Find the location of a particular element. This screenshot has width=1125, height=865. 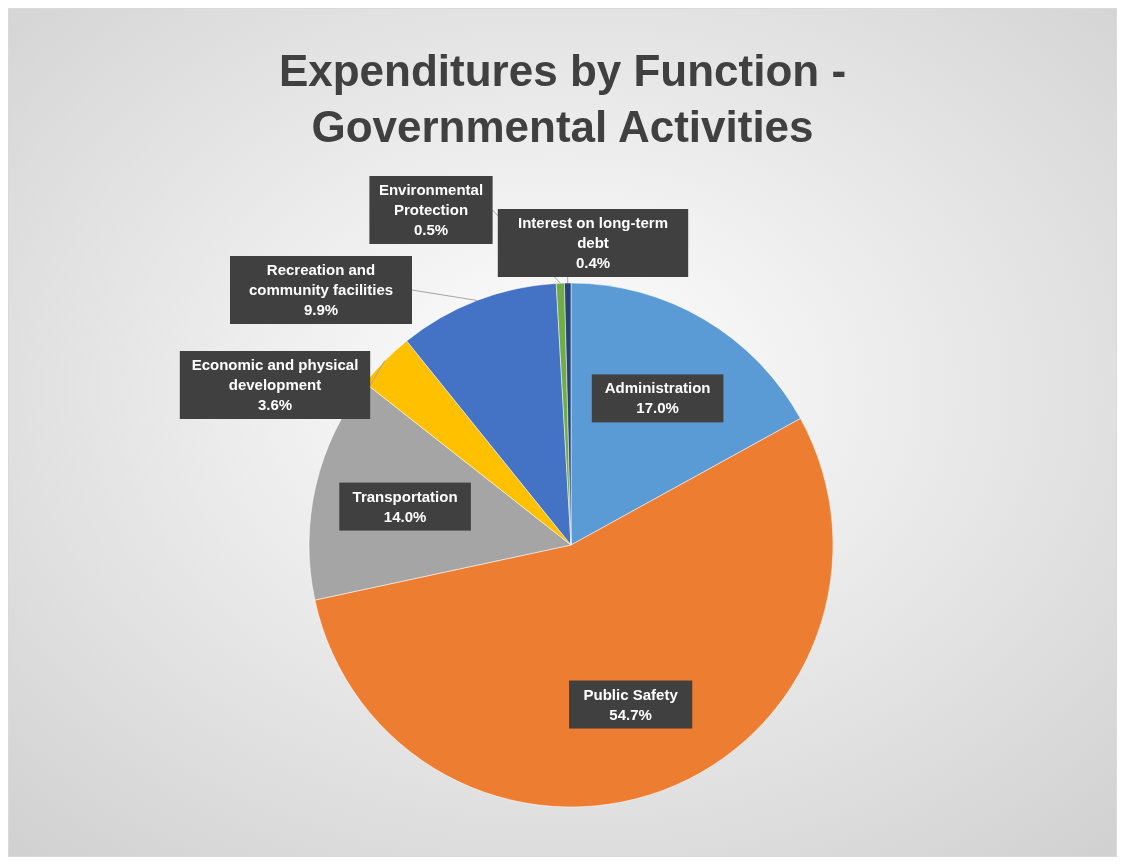

slice-label: Public Safety is located at coordinates (631, 694).